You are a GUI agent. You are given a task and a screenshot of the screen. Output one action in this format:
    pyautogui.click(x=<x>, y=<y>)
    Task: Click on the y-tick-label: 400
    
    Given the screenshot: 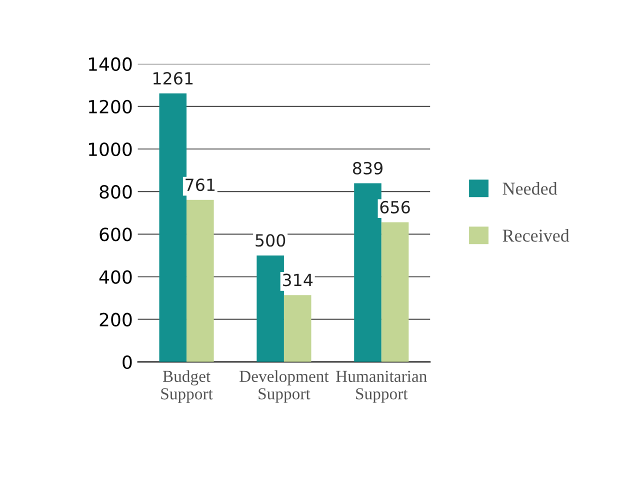 What is the action you would take?
    pyautogui.click(x=115, y=277)
    